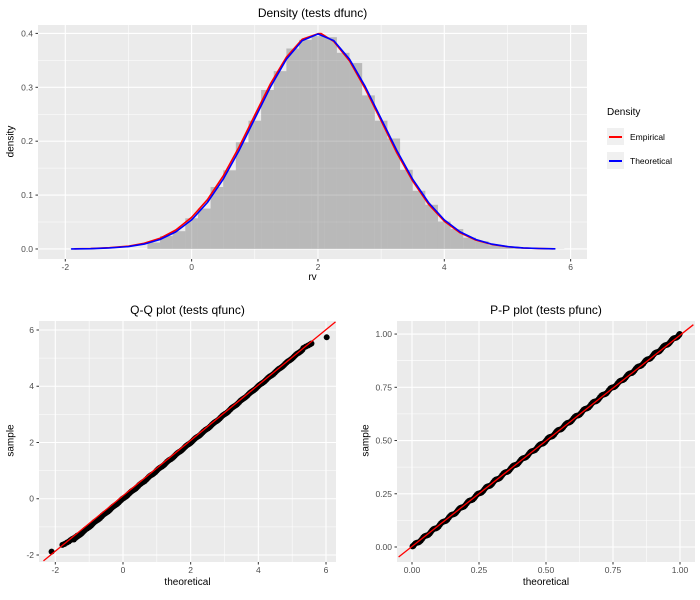 The width and height of the screenshot is (700, 600). What do you see at coordinates (383, 387) in the screenshot?
I see `y-tick-label: 0.75` at bounding box center [383, 387].